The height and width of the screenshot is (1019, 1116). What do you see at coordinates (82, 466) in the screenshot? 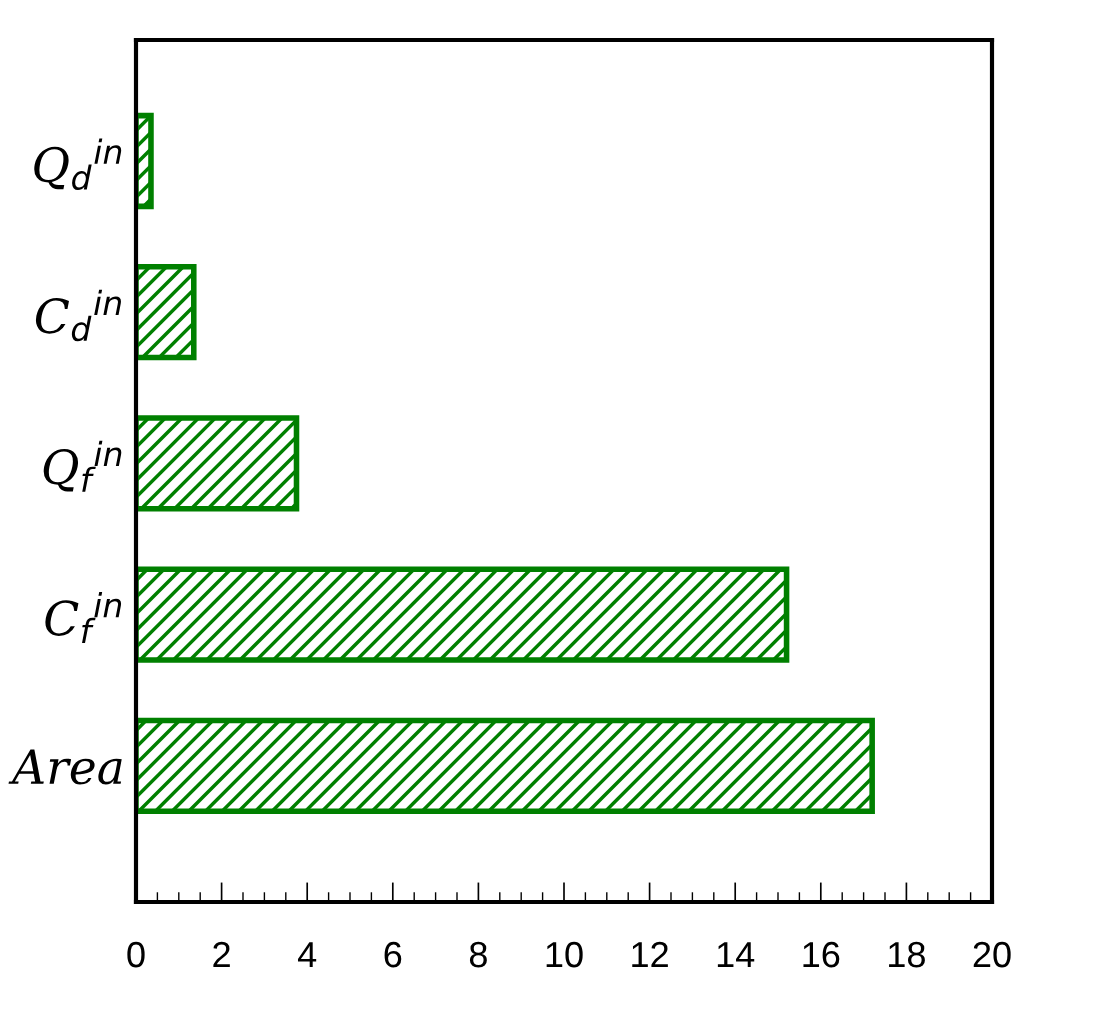
I see `y-tick-label: Q$_{f}$$^{in}$` at bounding box center [82, 466].